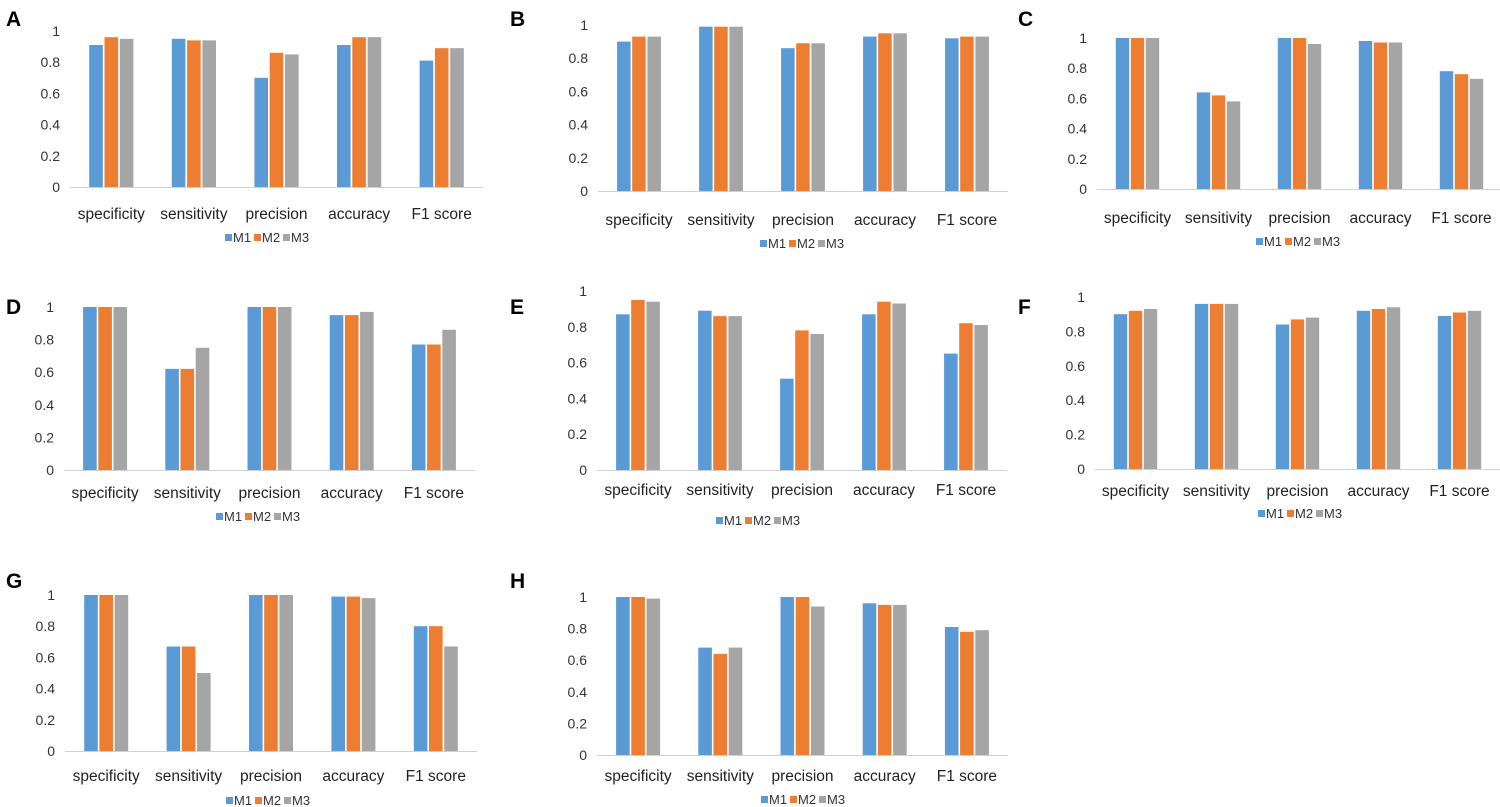 The height and width of the screenshot is (807, 1500). What do you see at coordinates (434, 493) in the screenshot?
I see `category-label: F1 score` at bounding box center [434, 493].